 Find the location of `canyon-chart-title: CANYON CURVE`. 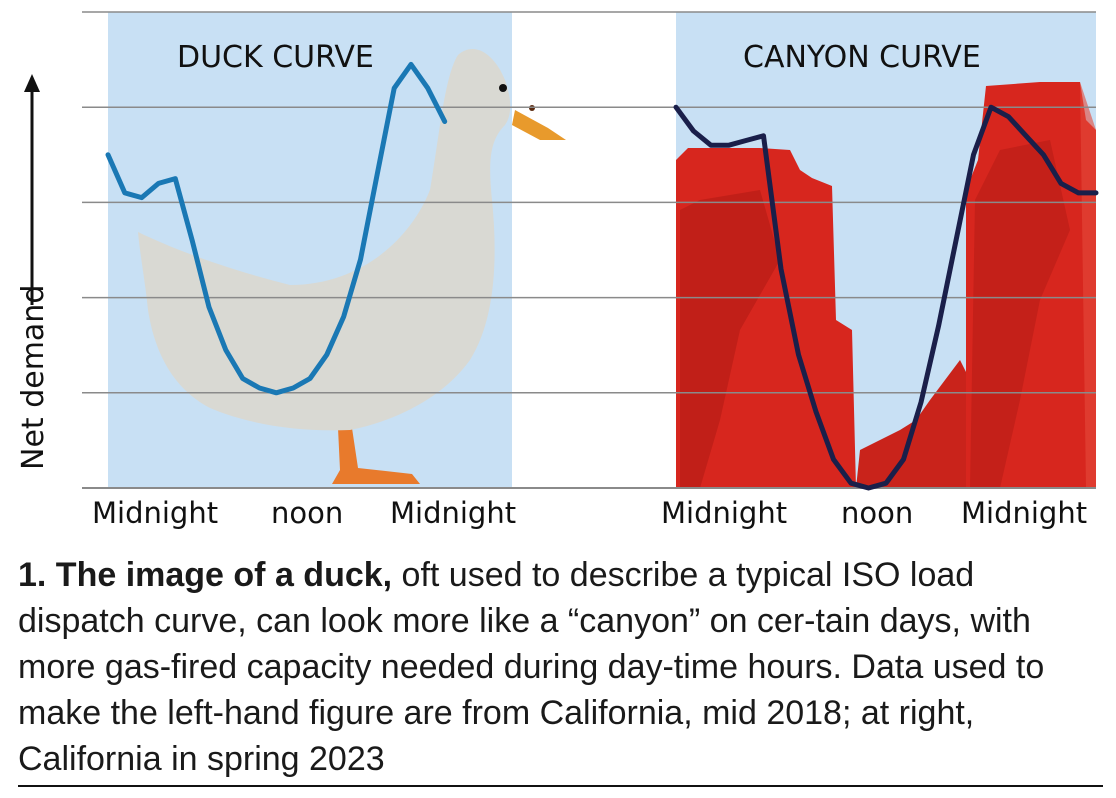

canyon-chart-title: CANYON CURVE is located at coordinates (862, 57).